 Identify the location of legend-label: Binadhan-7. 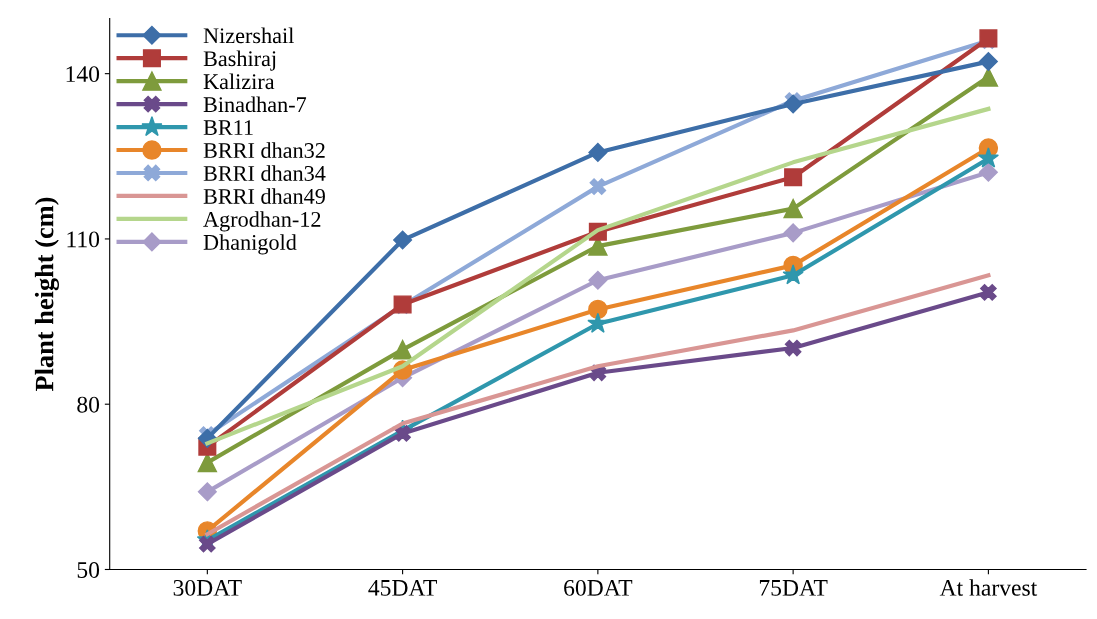
(255, 104).